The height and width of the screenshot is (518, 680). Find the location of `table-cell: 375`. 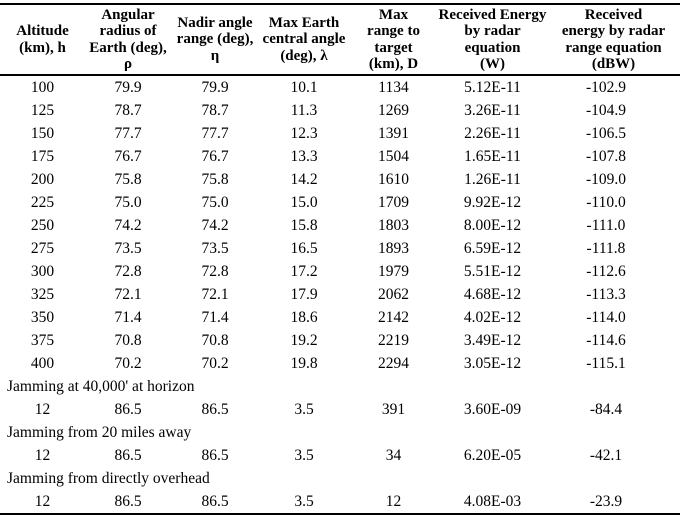

table-cell: 375 is located at coordinates (42, 340).